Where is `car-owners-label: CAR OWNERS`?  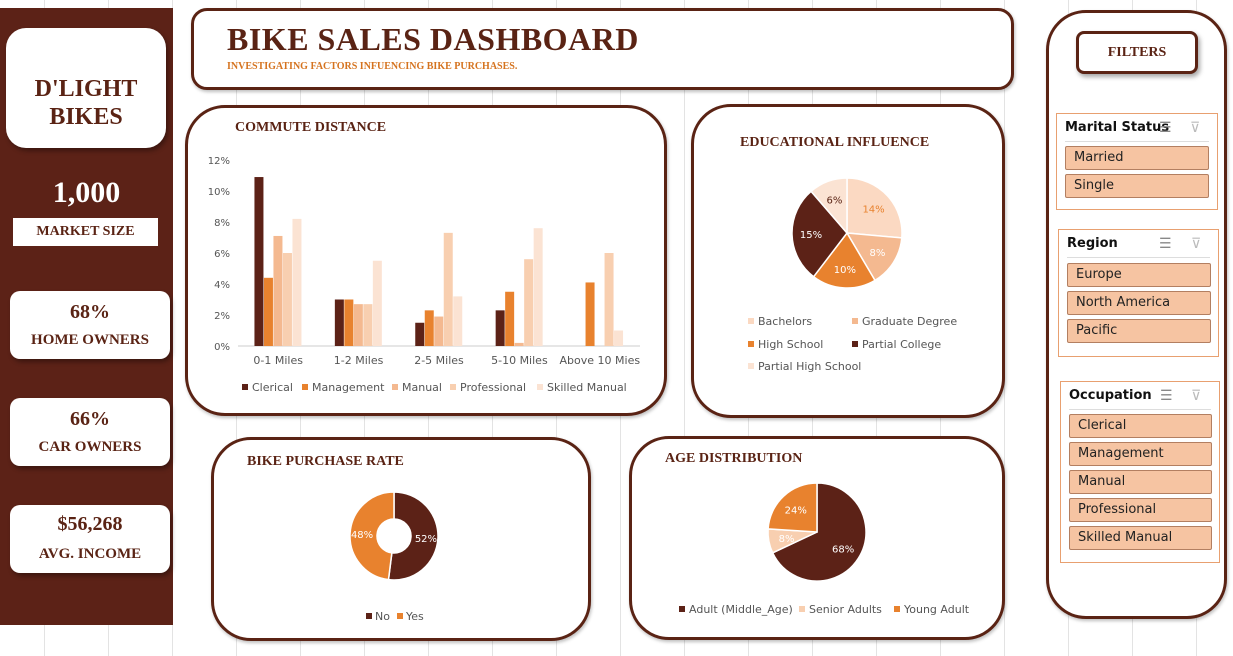
car-owners-label: CAR OWNERS is located at coordinates (90, 447).